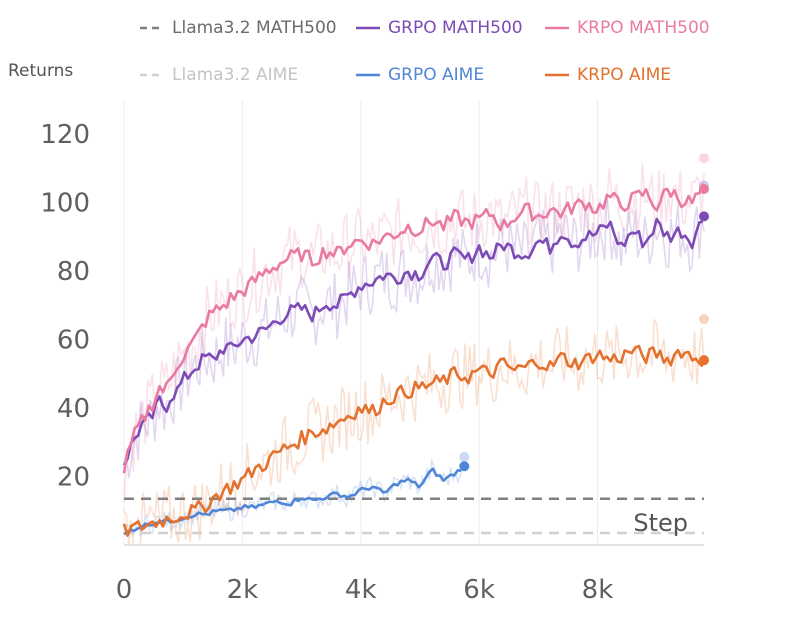  What do you see at coordinates (643, 28) in the screenshot?
I see `legend-label: KRPO MATH500` at bounding box center [643, 28].